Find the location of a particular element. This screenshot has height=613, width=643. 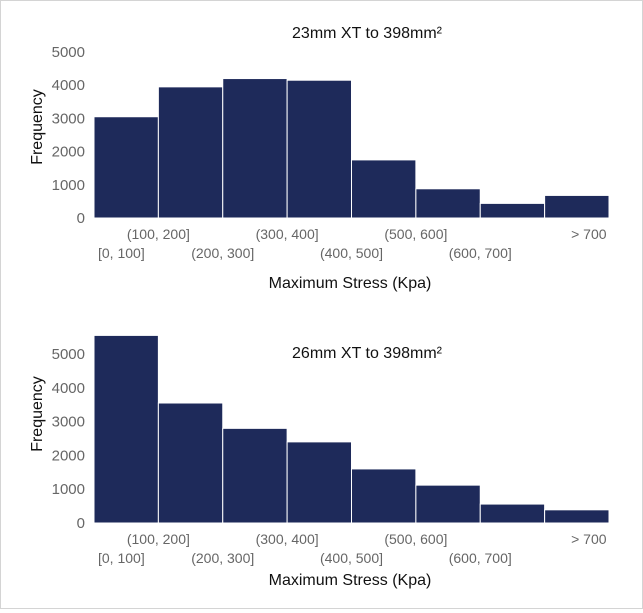

chart-title: 26mm XT to 398mm² is located at coordinates (367, 353).